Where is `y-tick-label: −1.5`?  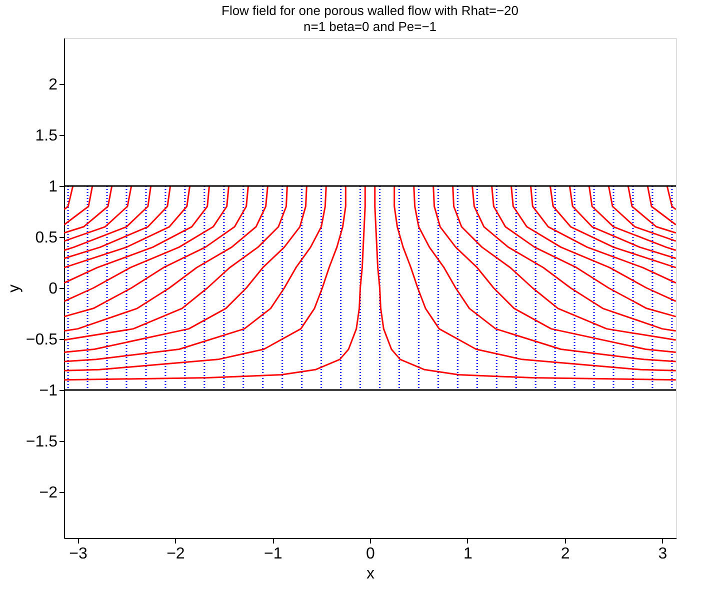 y-tick-label: −1.5 is located at coordinates (42, 442).